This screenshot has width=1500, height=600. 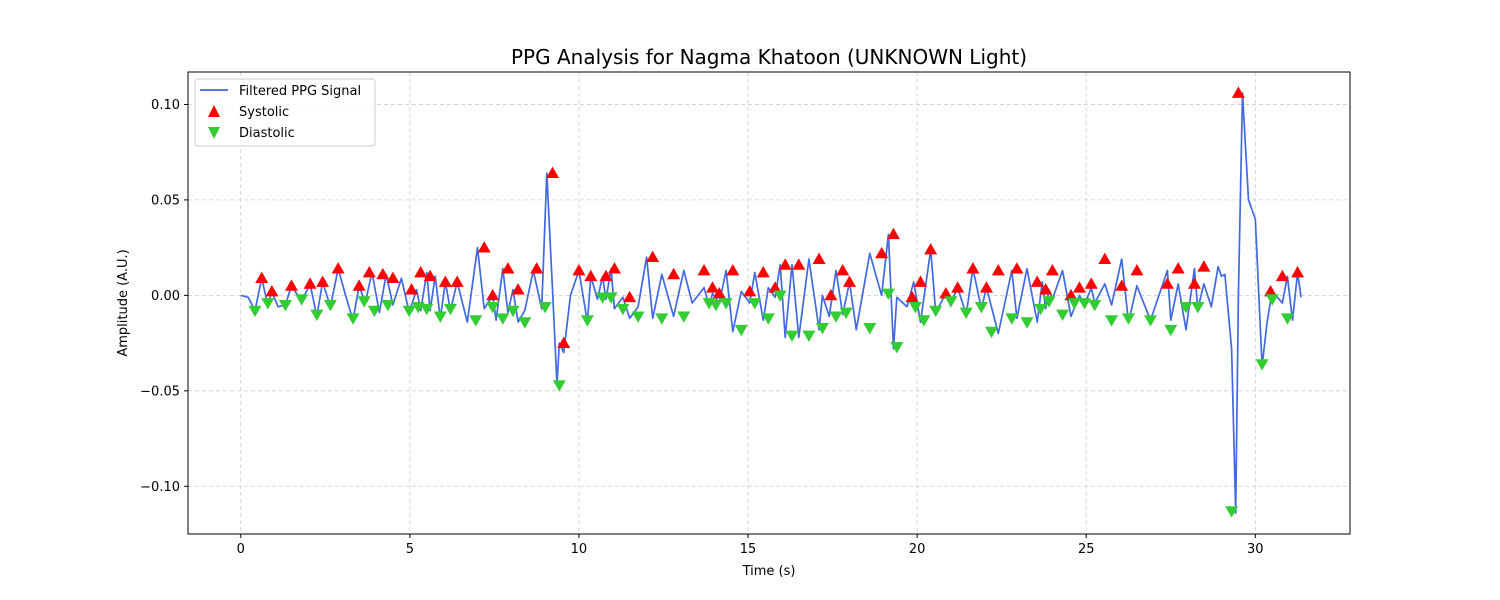 What do you see at coordinates (160, 487) in the screenshot?
I see `y-tick-label: −0.10` at bounding box center [160, 487].